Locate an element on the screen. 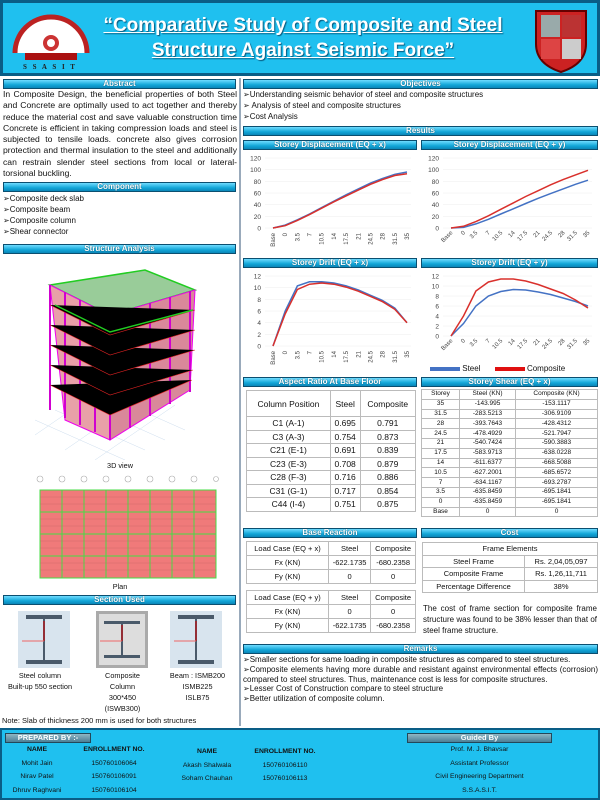 Image resolution: width=600 pixels, height=800 pixels. beam-caption: Beam : ISMB200 ISMB225 ISLB75 is located at coordinates (197, 686).